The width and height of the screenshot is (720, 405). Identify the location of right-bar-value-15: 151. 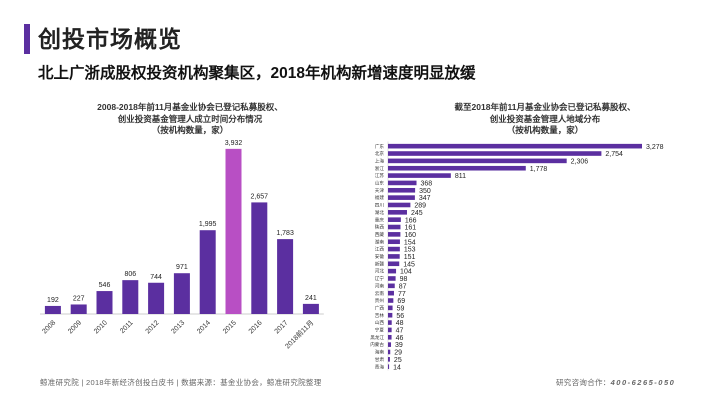
(410, 257).